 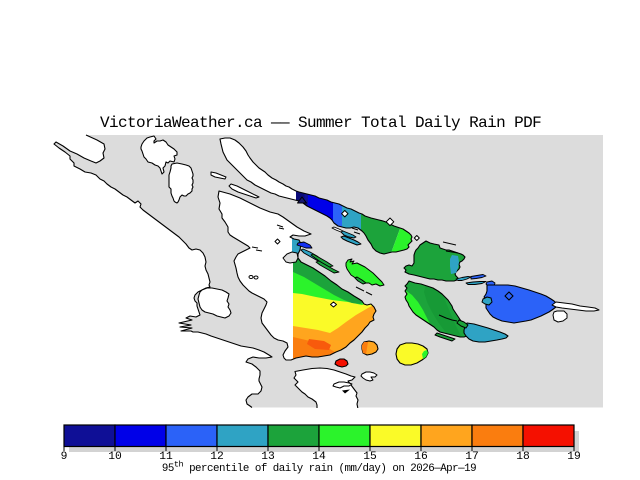 What do you see at coordinates (166, 457) in the screenshot?
I see `svg-text: 11` at bounding box center [166, 457].